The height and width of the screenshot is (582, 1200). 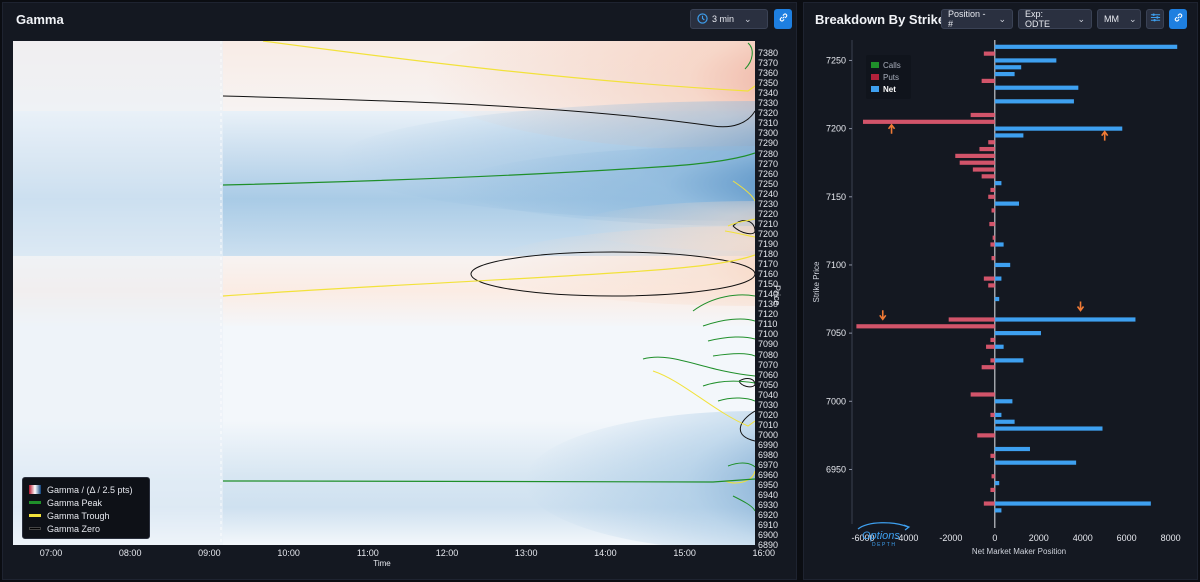 I want to click on price-tick-label: 6970, so click(x=768, y=465).